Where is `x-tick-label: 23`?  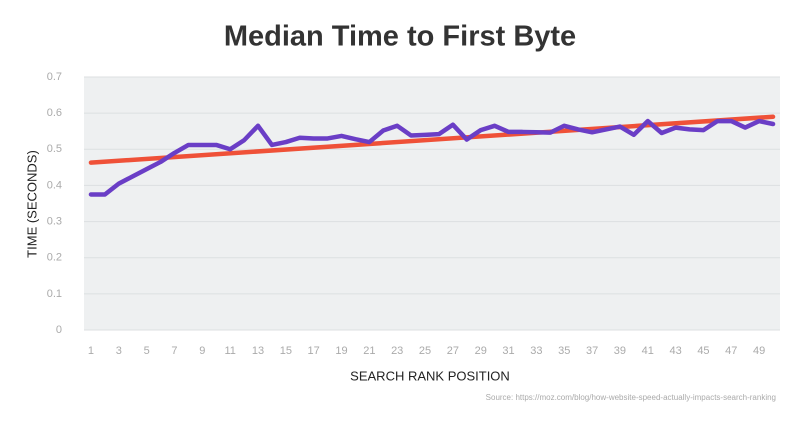
x-tick-label: 23 is located at coordinates (397, 351).